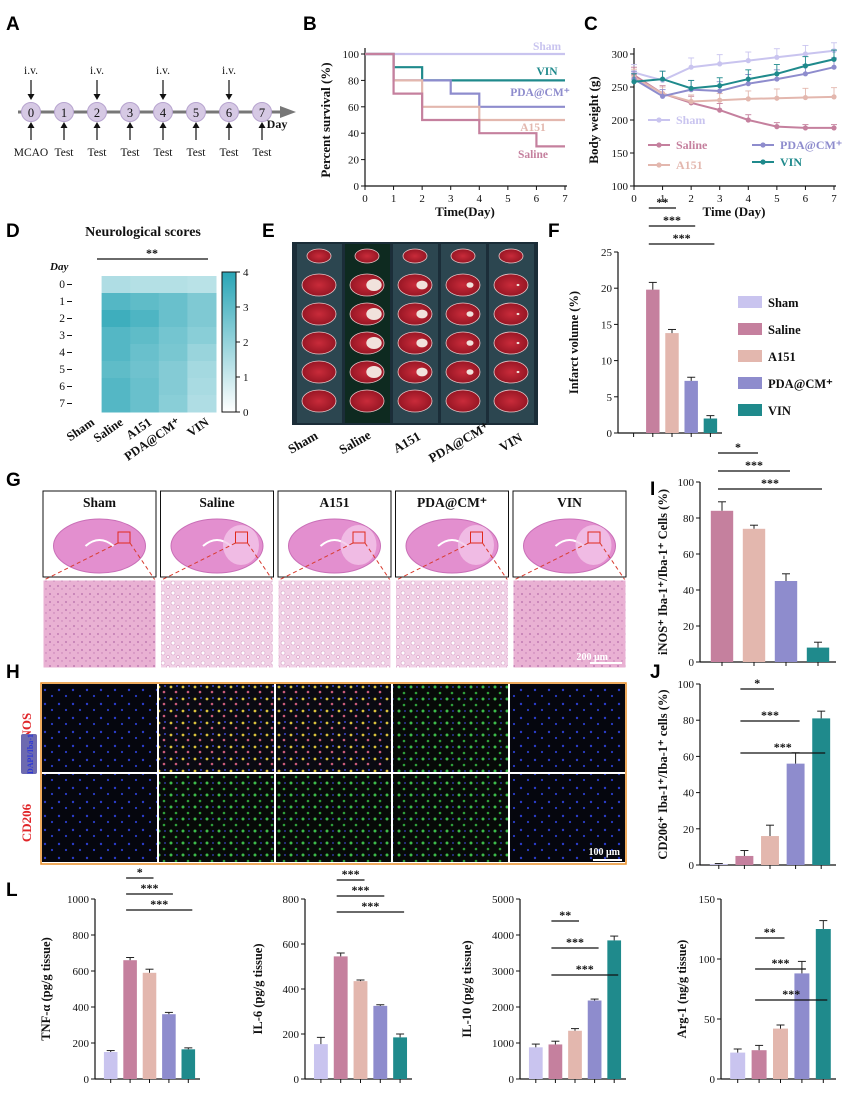 This screenshot has width=868, height=1093. Describe the element at coordinates (476, 537) in the screenshot. I see `he-zoom-box` at that location.